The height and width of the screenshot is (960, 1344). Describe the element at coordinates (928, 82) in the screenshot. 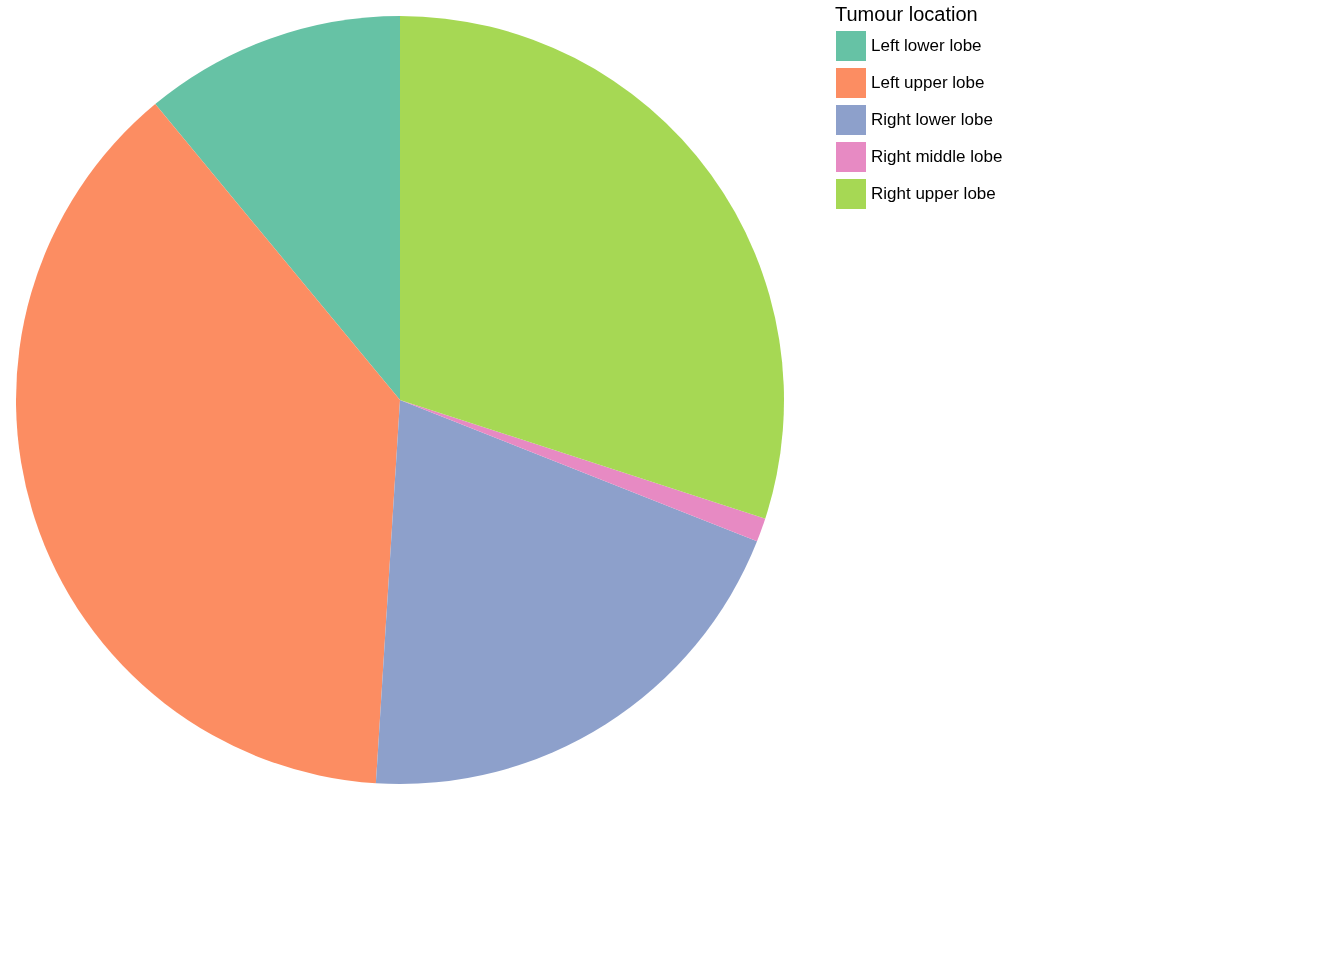

I see `legend-label: Left upper lobe` at that location.